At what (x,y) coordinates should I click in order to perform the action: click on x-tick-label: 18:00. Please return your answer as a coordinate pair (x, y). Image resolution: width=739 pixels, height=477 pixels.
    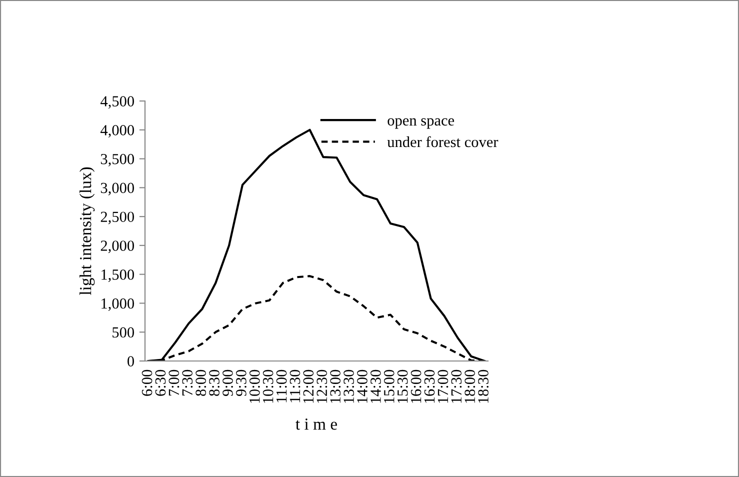
    Looking at the image, I should click on (470, 386).